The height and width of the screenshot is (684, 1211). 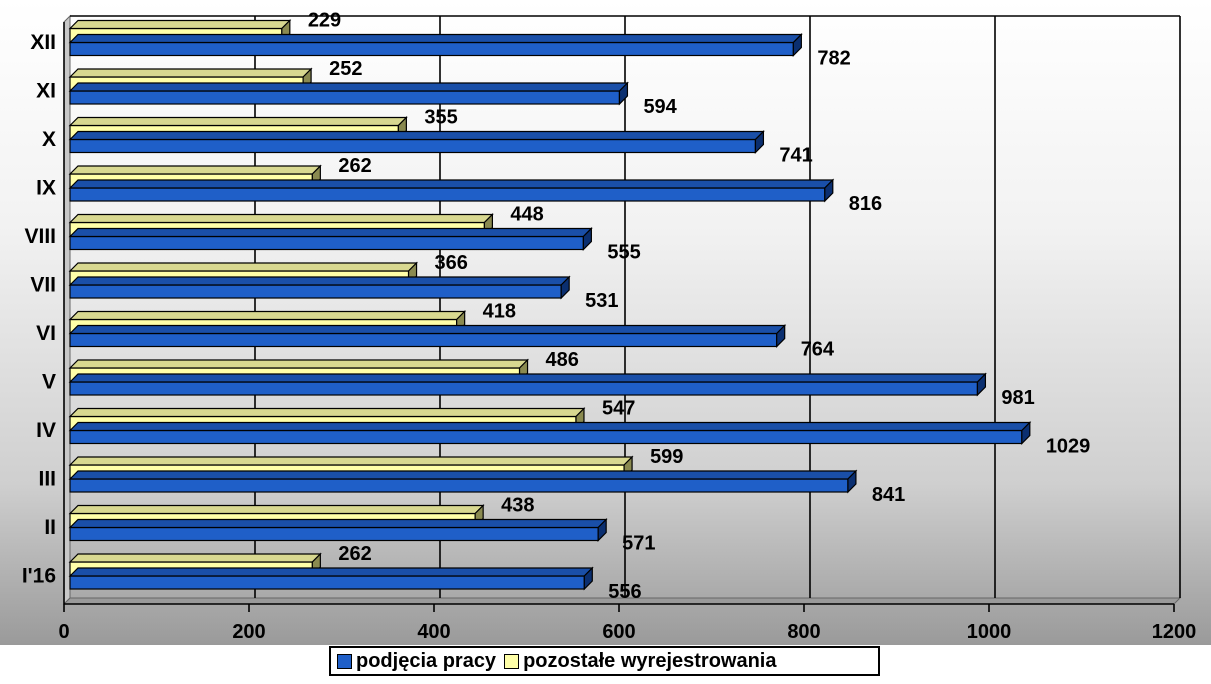 What do you see at coordinates (46, 333) in the screenshot?
I see `category-label: VI` at bounding box center [46, 333].